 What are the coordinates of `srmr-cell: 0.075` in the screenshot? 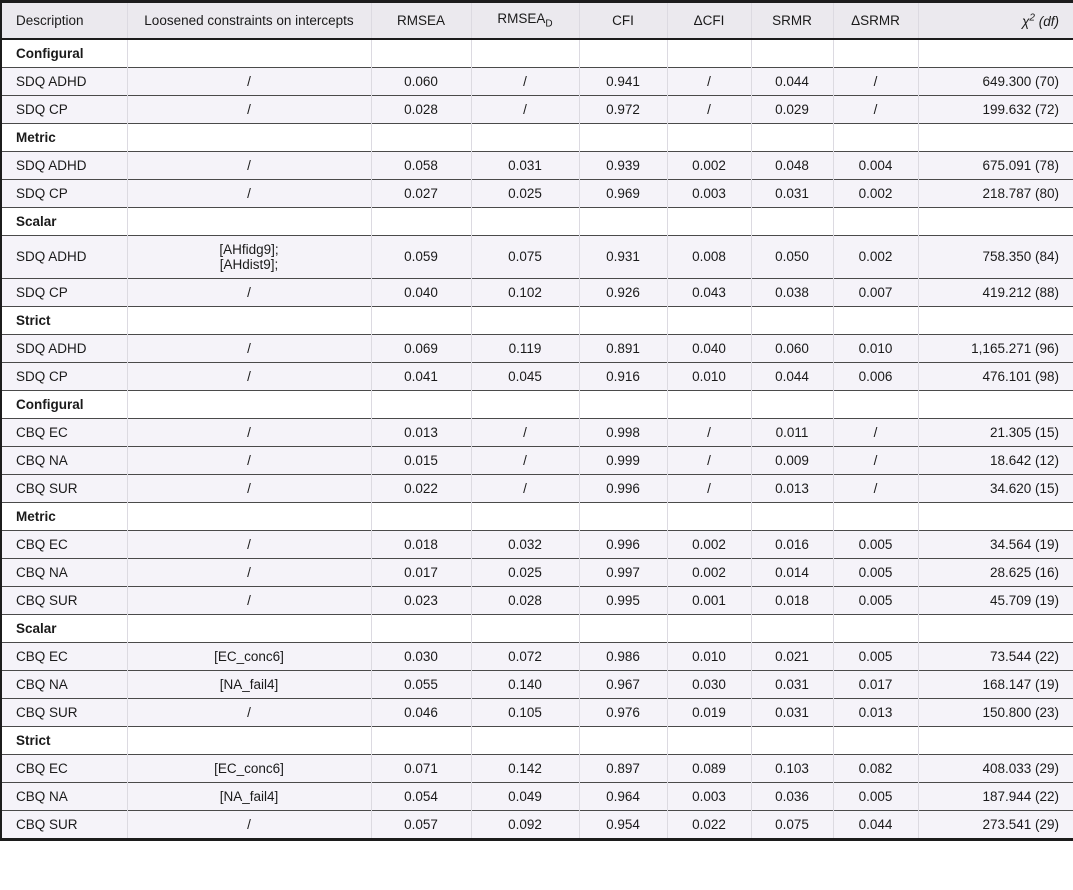 It's located at (791, 825).